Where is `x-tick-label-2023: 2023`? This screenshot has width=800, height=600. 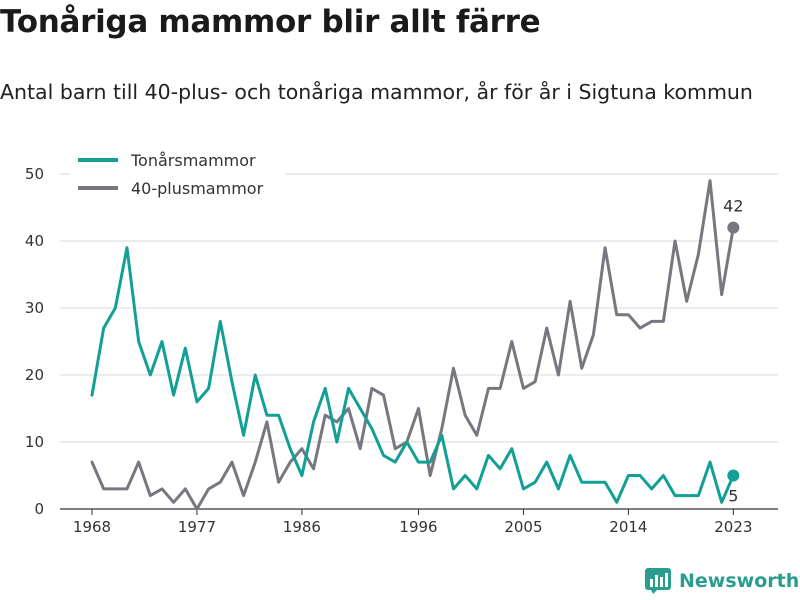 x-tick-label-2023: 2023 is located at coordinates (733, 527).